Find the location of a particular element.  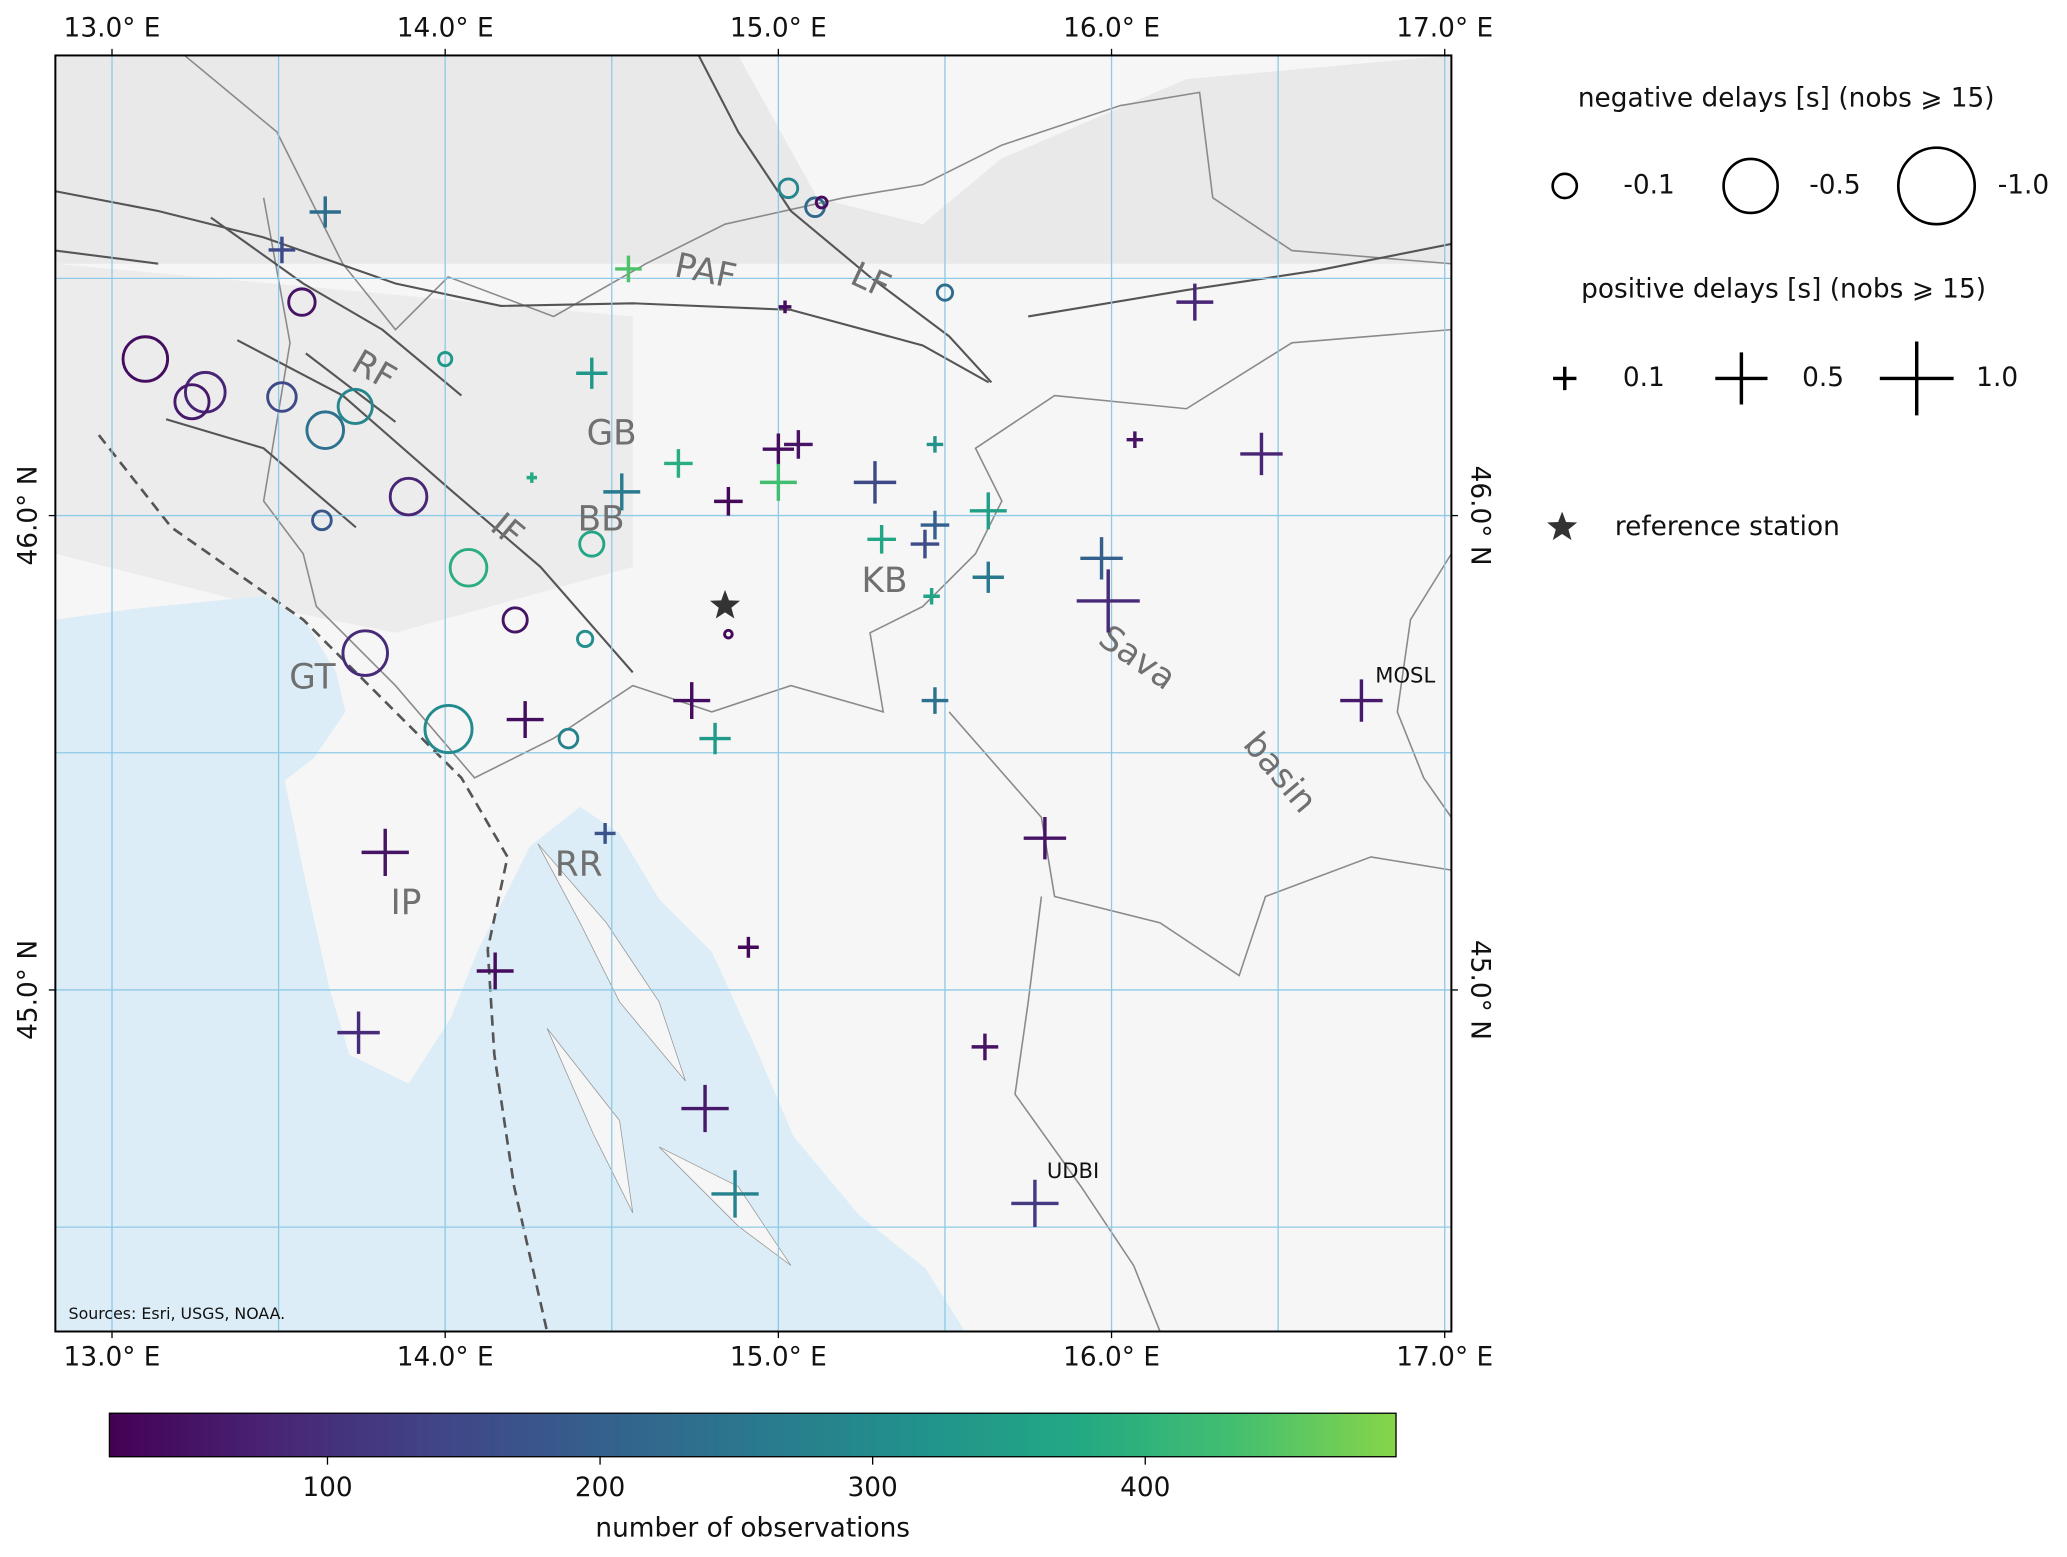

region-label: RR is located at coordinates (579, 865).